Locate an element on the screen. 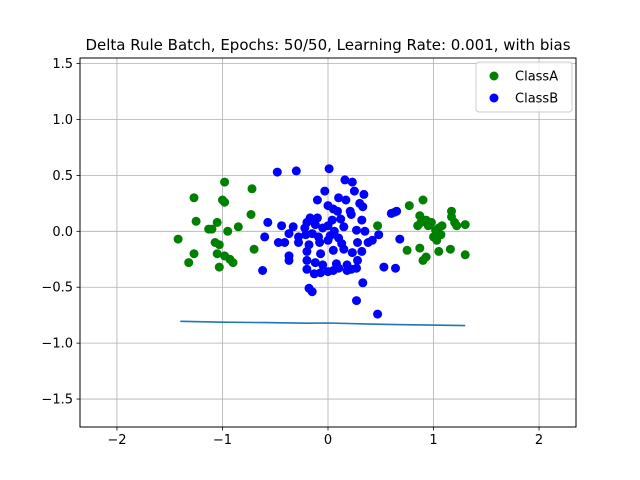  x-tick-label: 0 is located at coordinates (328, 440).